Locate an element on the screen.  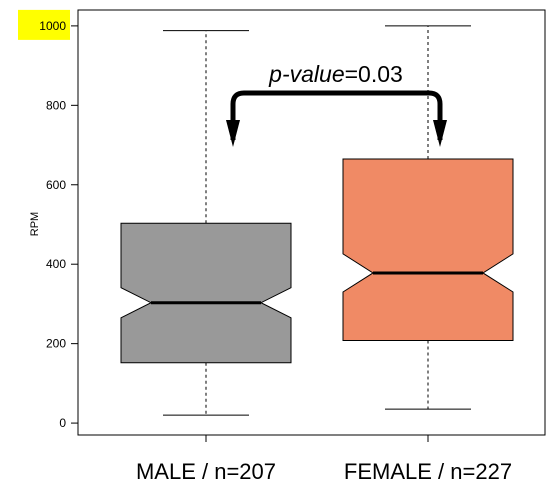
p-value-label: p-value=0.03 is located at coordinates (335, 74).